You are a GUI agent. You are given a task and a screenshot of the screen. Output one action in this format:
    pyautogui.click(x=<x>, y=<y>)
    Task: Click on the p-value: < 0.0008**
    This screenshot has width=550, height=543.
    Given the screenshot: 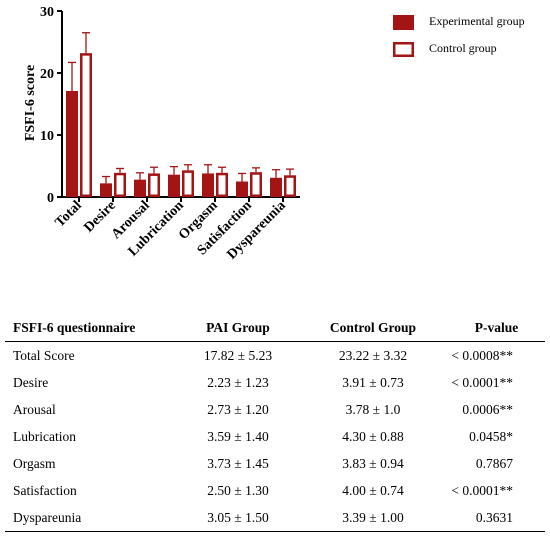 What is the action you would take?
    pyautogui.click(x=482, y=355)
    